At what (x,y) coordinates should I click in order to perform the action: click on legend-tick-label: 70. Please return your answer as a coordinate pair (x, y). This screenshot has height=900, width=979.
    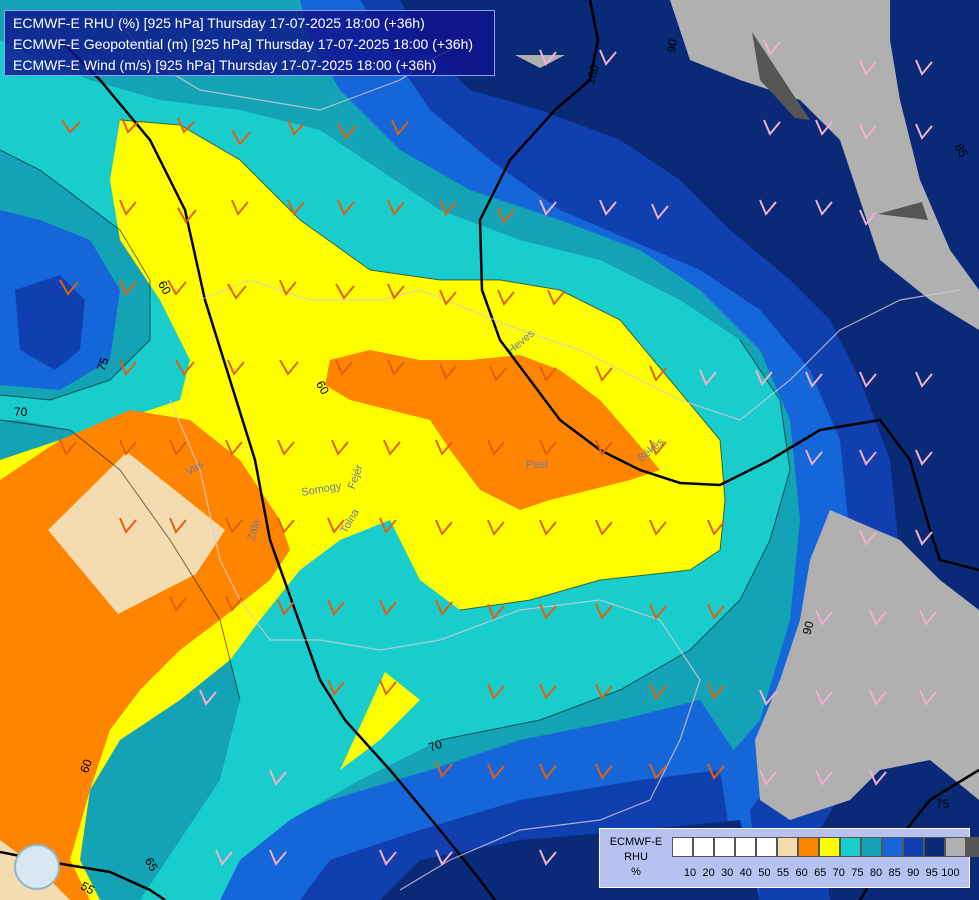
    Looking at the image, I should click on (838, 873).